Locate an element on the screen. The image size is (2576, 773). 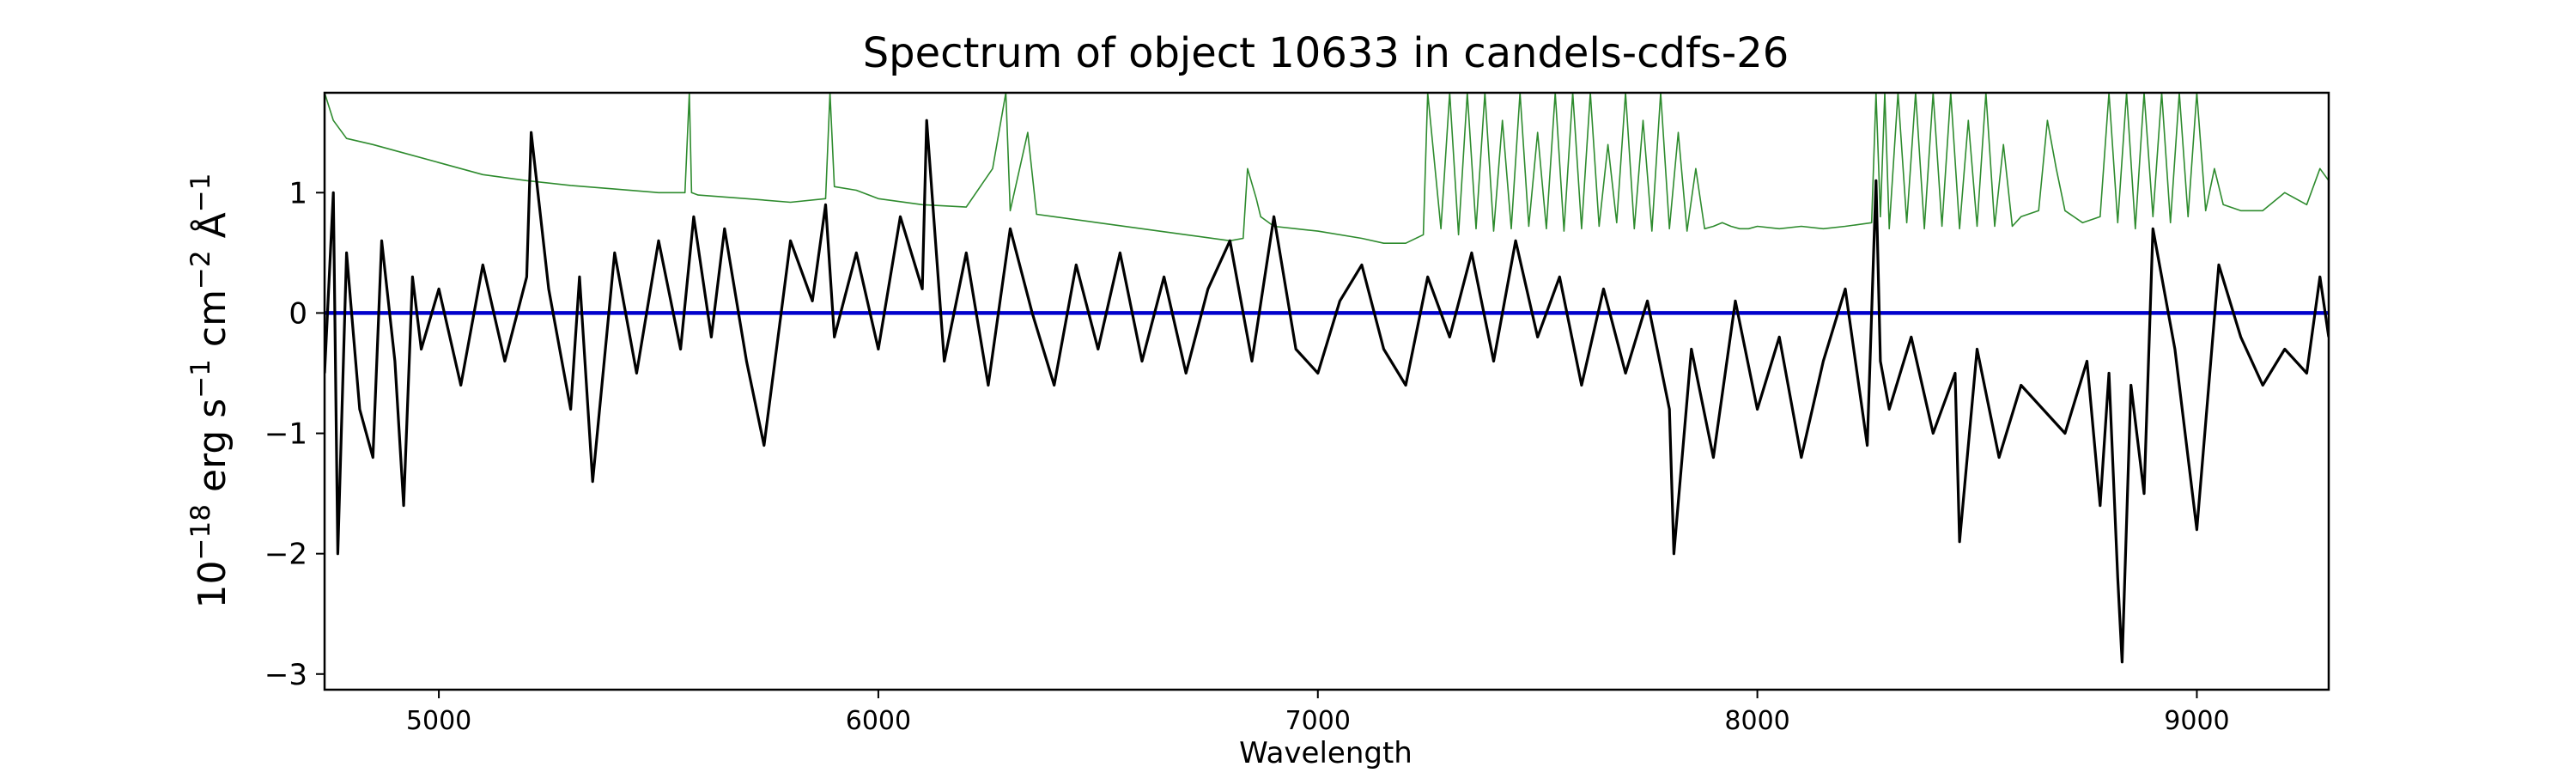
x-tick-label: 9000 is located at coordinates (2196, 721).